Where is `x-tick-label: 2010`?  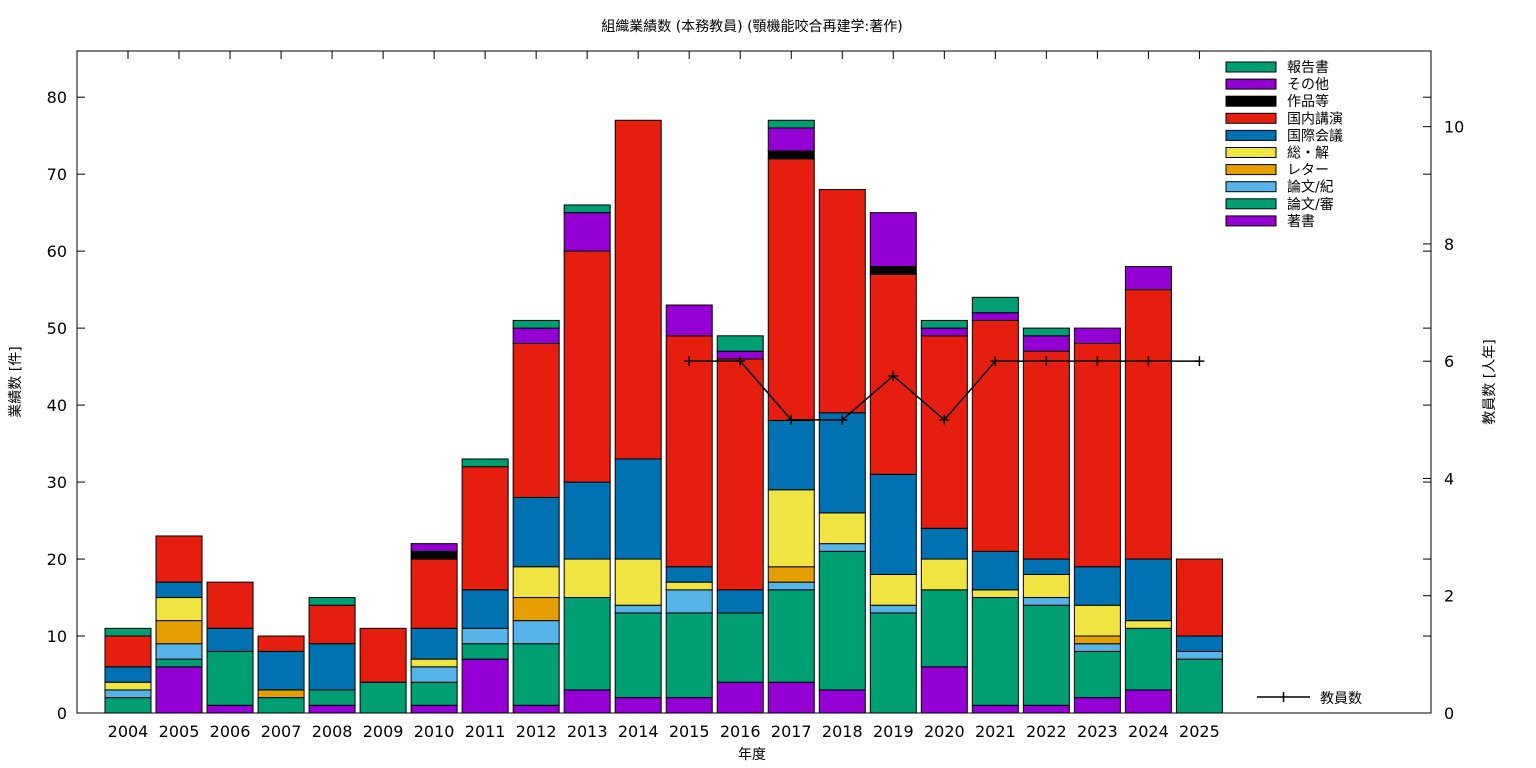 x-tick-label: 2010 is located at coordinates (434, 731).